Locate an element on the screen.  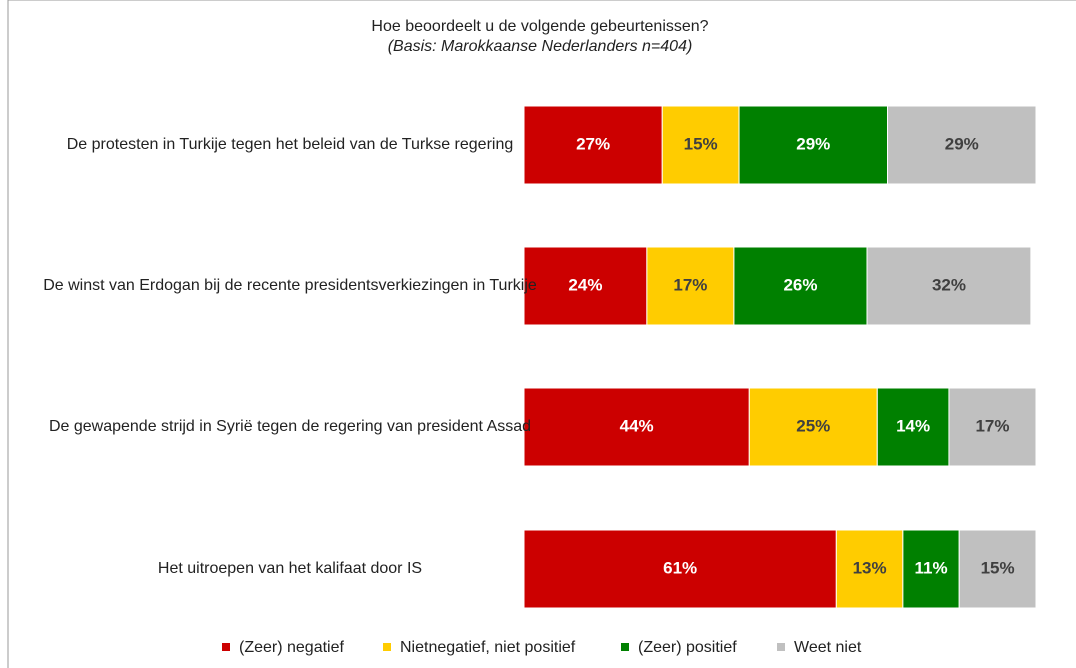
data-label: 26% is located at coordinates (800, 284).